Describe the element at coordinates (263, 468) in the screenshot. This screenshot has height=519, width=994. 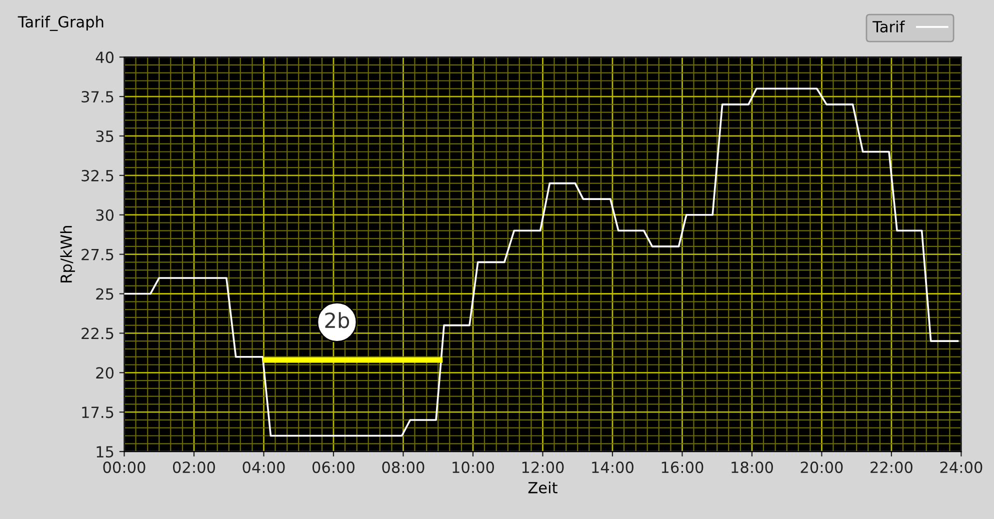
I see `x-tick-label: 04:00` at that location.